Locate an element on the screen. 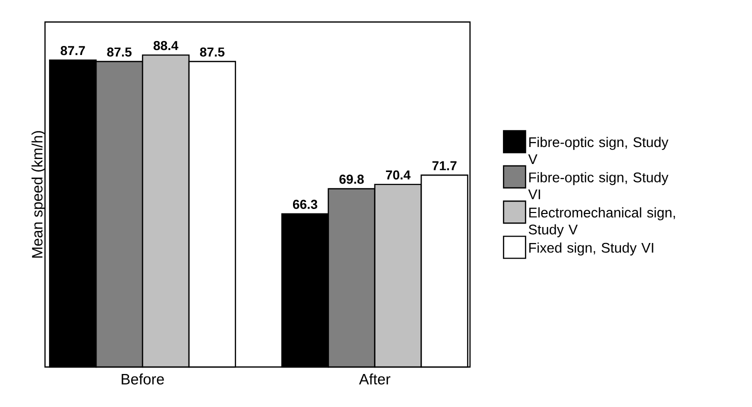 The height and width of the screenshot is (407, 752). x-tick-label: Before is located at coordinates (143, 379).